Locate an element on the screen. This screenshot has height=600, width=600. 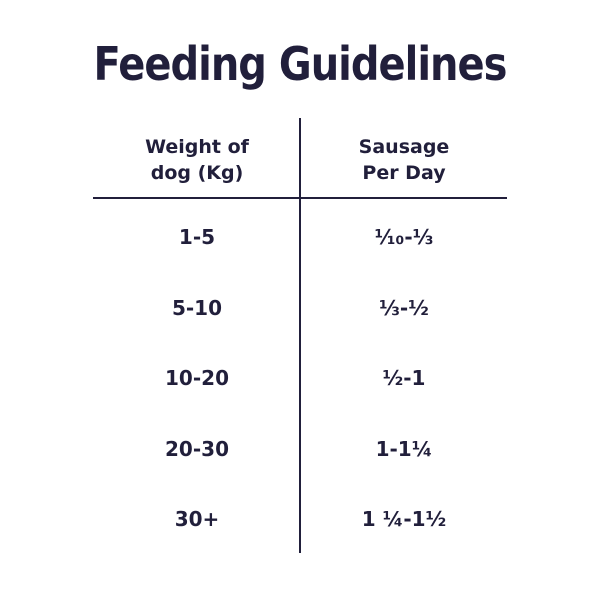
column-divider is located at coordinates (300, 335).